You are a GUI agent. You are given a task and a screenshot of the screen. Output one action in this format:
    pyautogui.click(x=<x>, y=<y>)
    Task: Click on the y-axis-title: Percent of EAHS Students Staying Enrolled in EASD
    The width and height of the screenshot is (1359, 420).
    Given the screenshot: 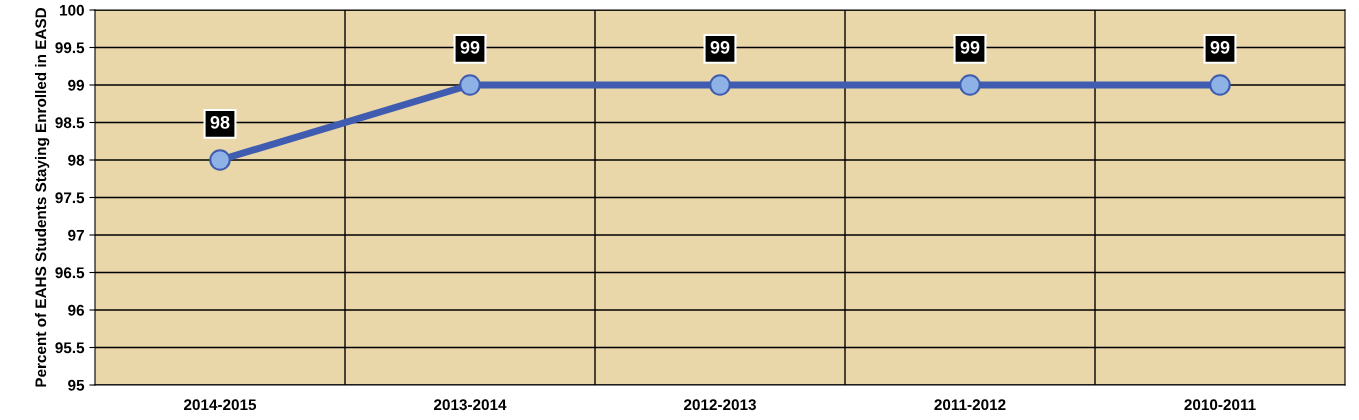 What is the action you would take?
    pyautogui.click(x=42, y=197)
    